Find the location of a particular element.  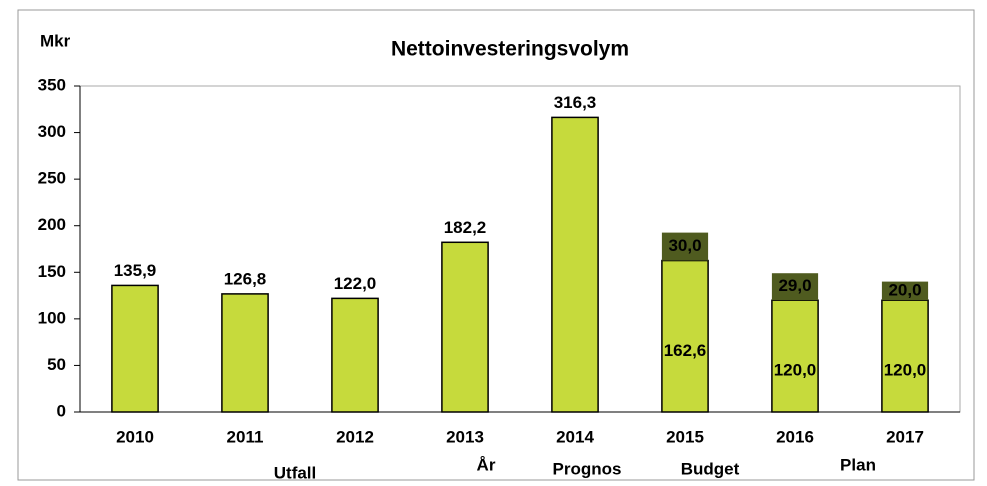

y-tick-label: 150 is located at coordinates (52, 271).